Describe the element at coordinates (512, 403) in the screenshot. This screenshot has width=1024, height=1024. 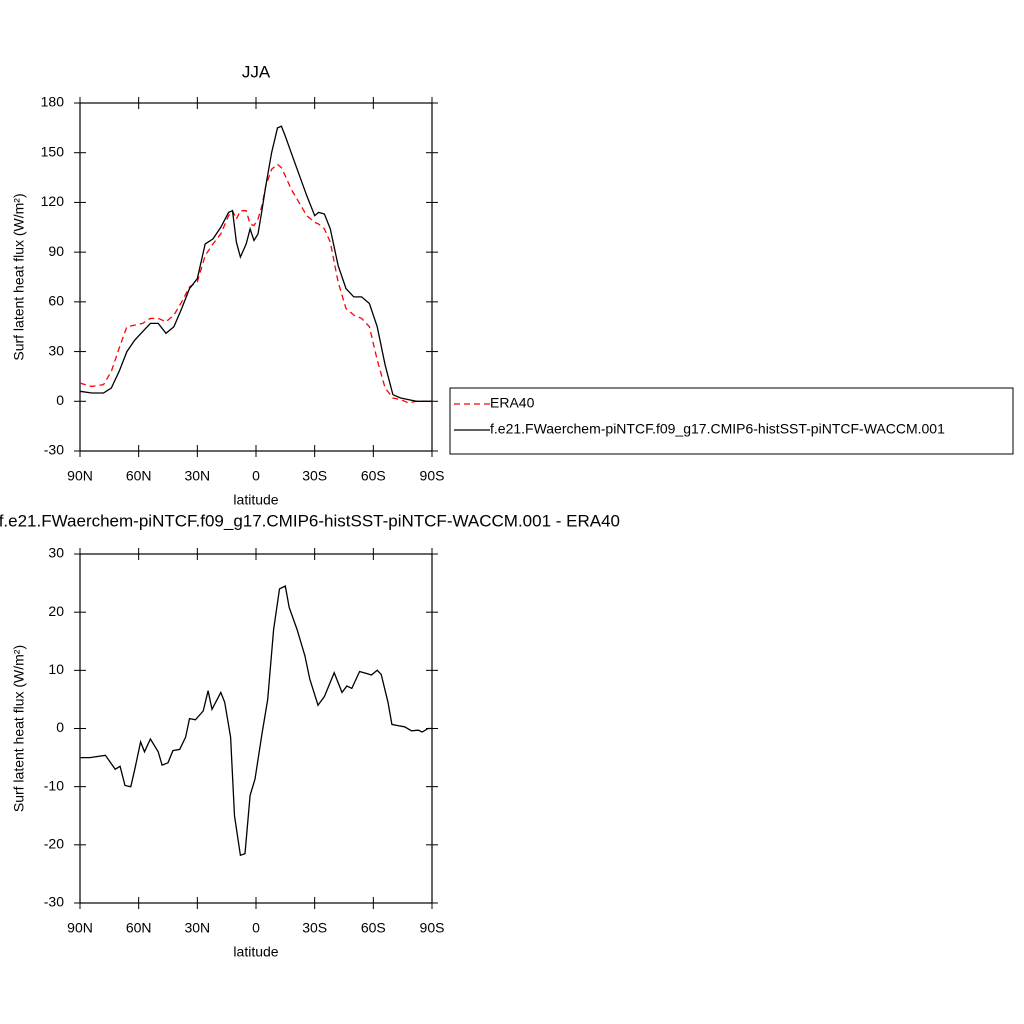
I see `legend-label: ERA40` at that location.